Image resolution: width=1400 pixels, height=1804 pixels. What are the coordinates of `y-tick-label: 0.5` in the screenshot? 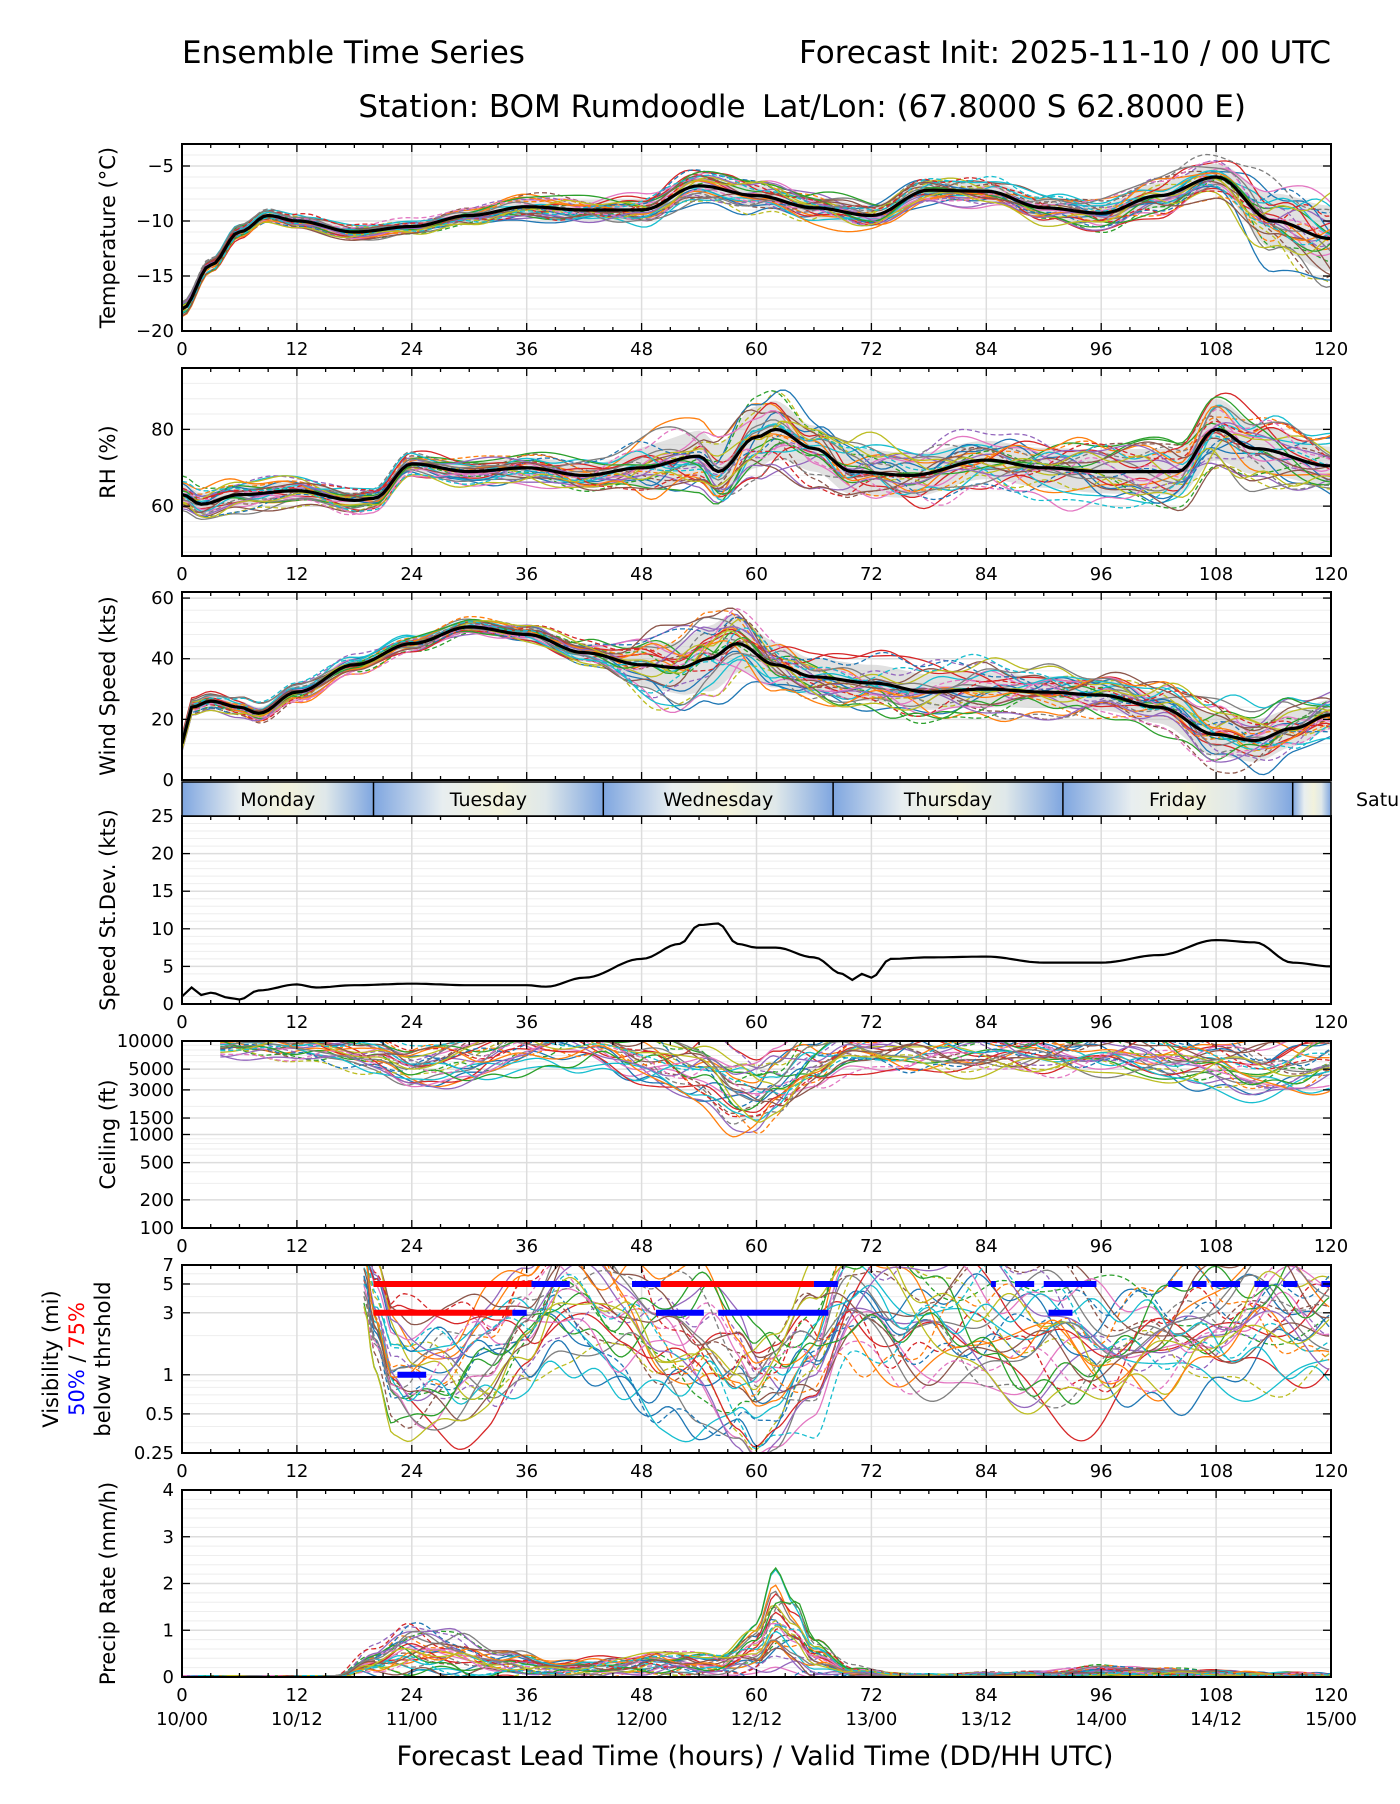 It's located at (159, 1414).